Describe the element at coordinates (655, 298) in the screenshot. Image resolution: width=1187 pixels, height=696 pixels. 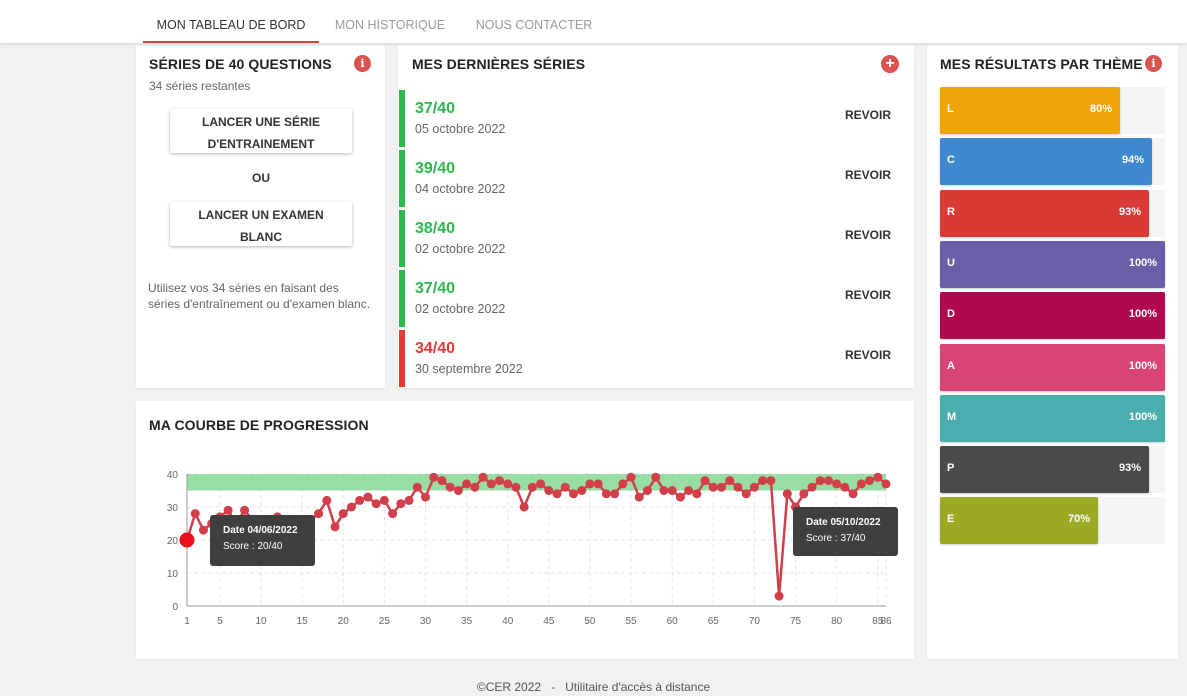
I see `series-row: 37/40 02 octobre 2022 REVOIR` at that location.